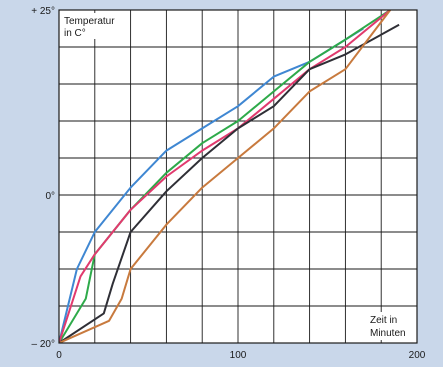 The image size is (443, 367). Describe the element at coordinates (388, 333) in the screenshot. I see `x-axis-title-line-2: Minuten` at that location.